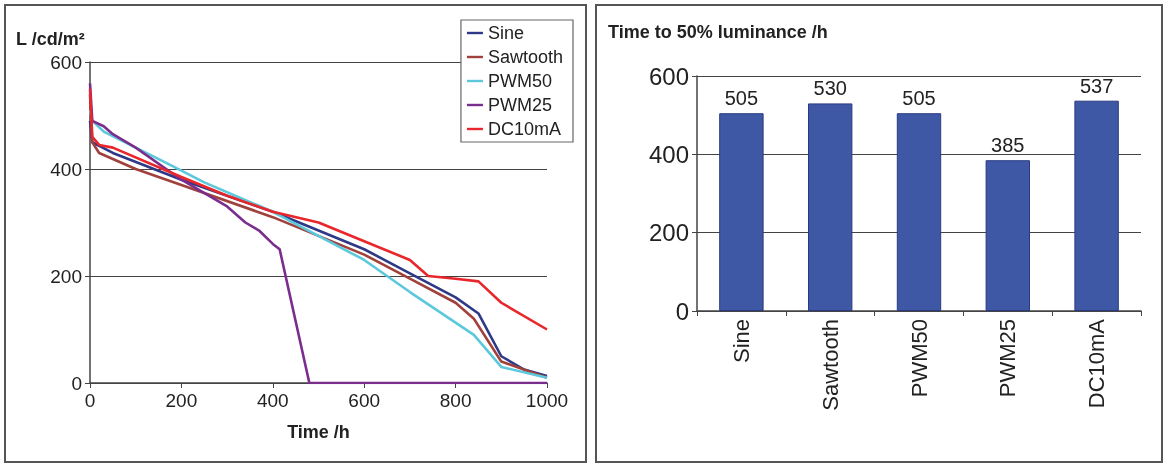  Describe the element at coordinates (50, 39) in the screenshot. I see `y-axis-title: L /cd/m²` at that location.